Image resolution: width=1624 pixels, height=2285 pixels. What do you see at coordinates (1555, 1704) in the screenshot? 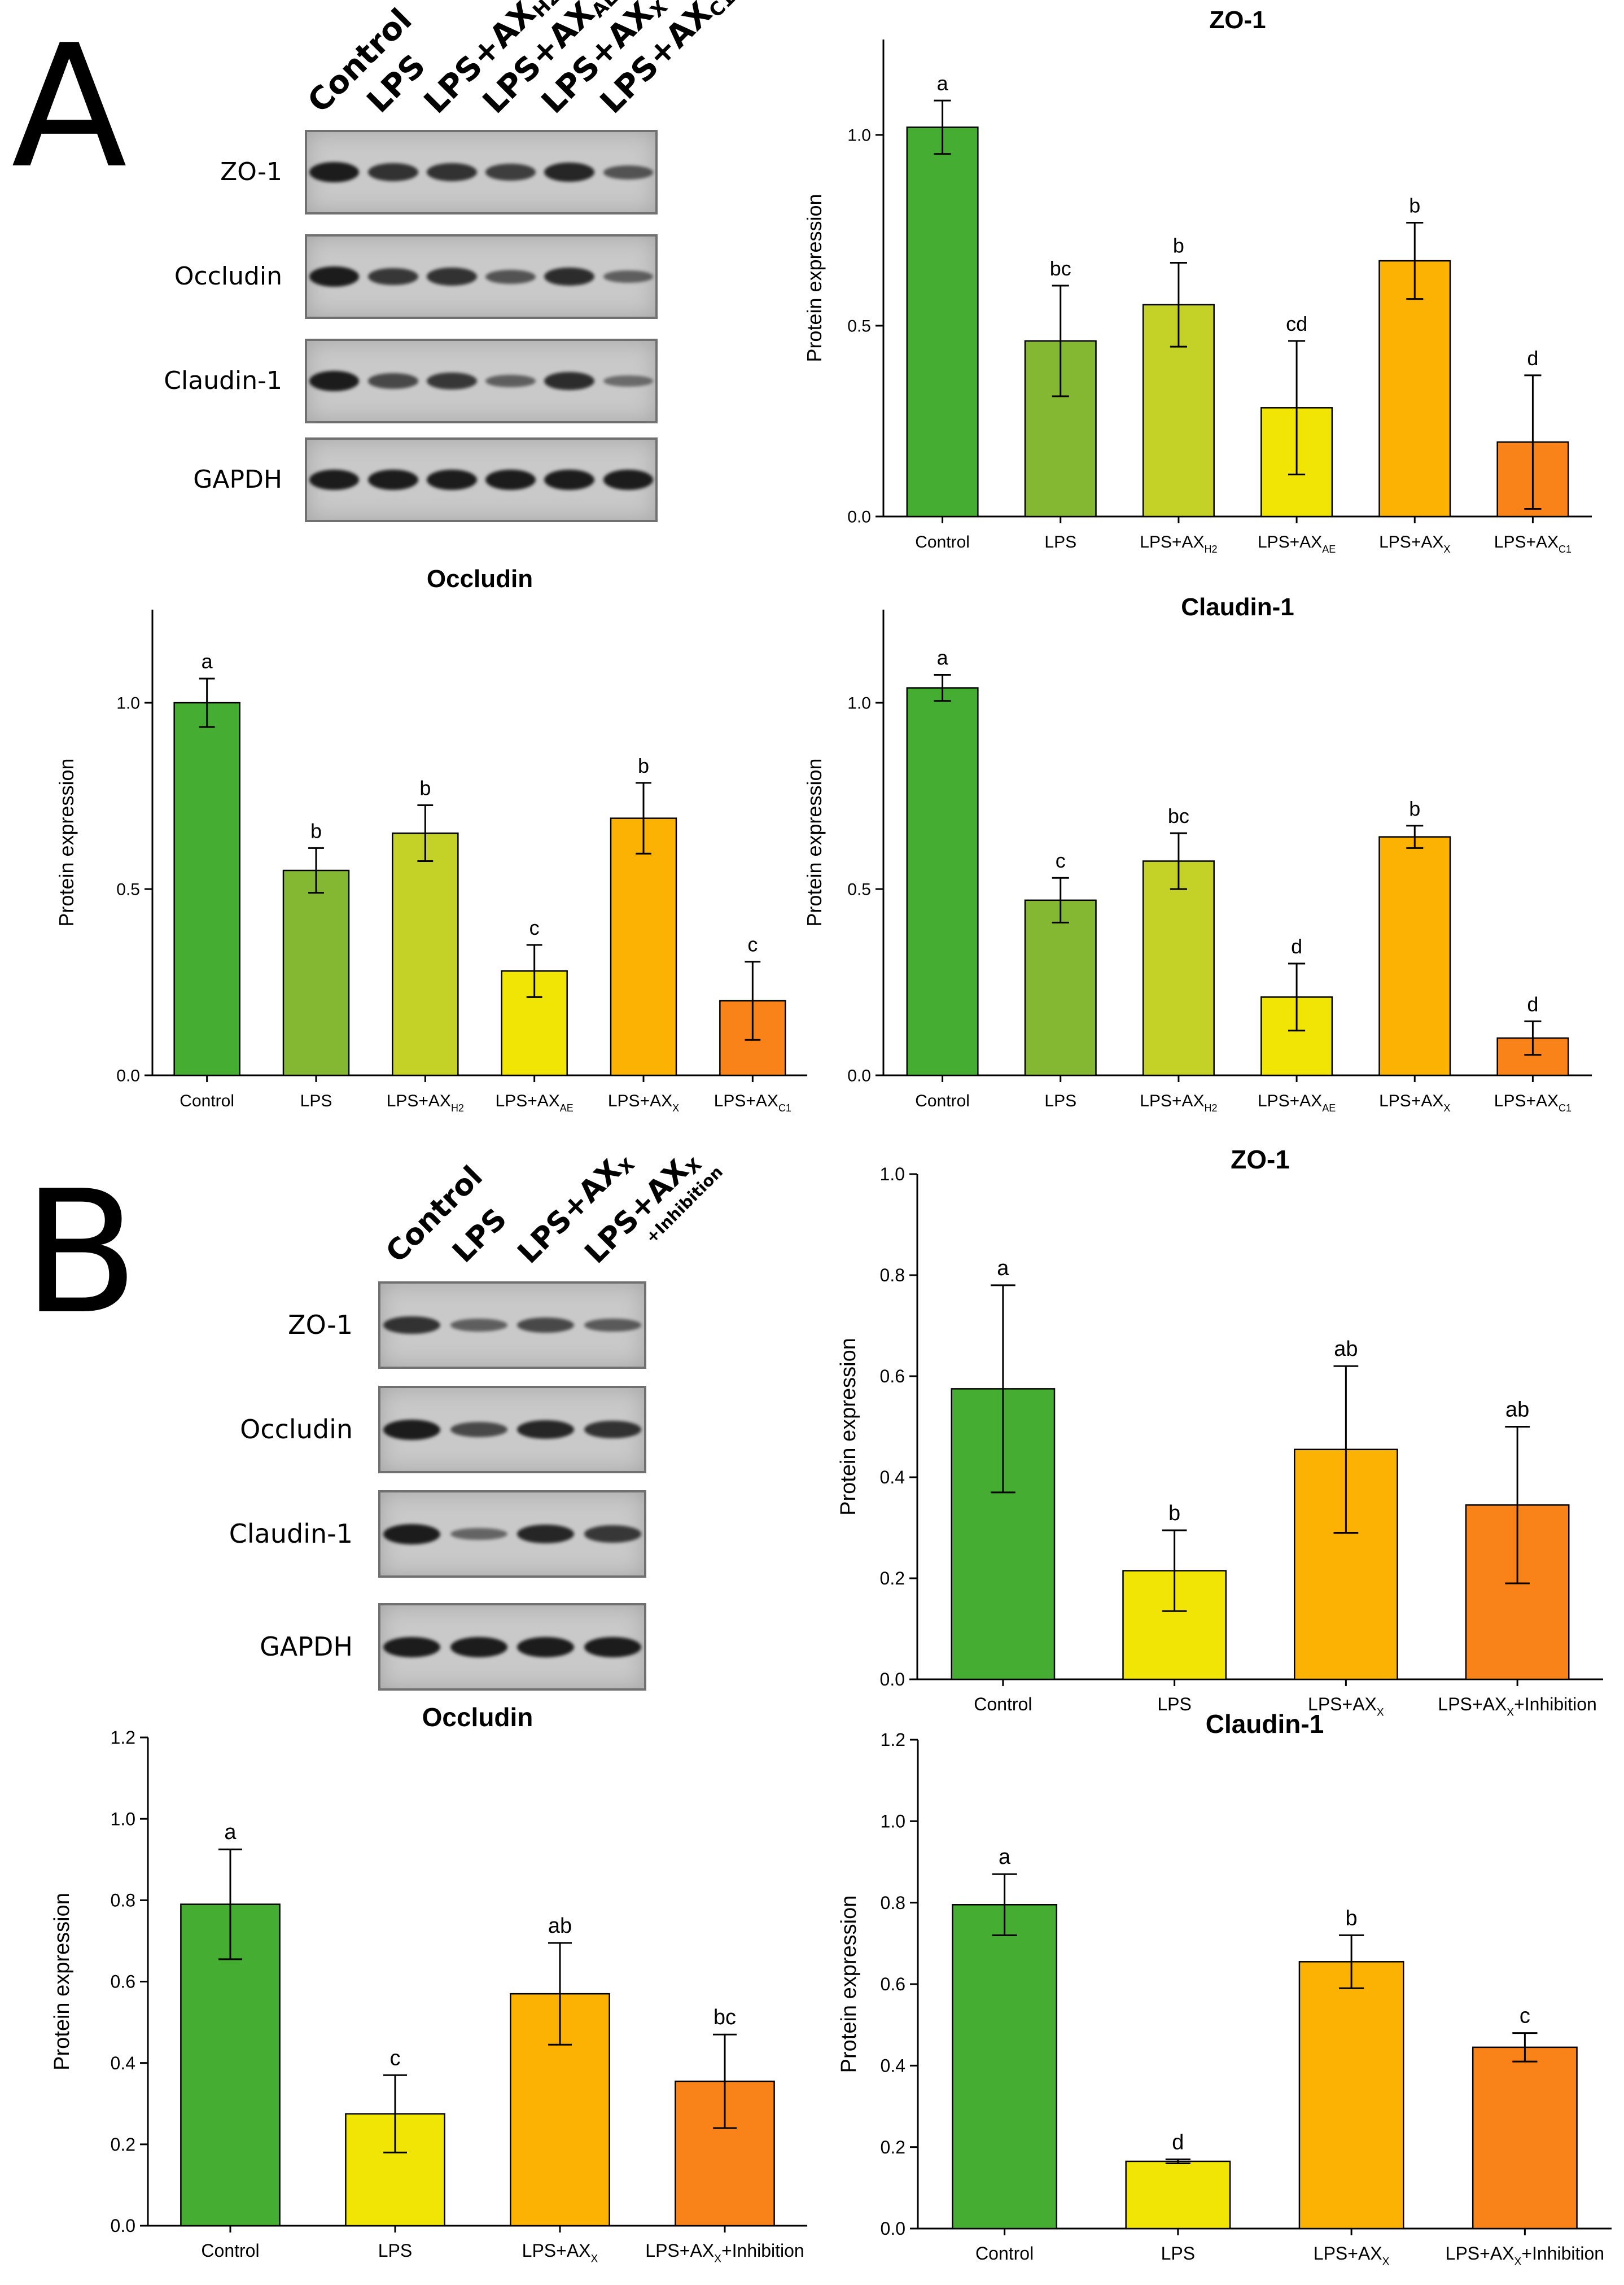
I see `x-category-extra: +Inhibition` at bounding box center [1555, 1704].